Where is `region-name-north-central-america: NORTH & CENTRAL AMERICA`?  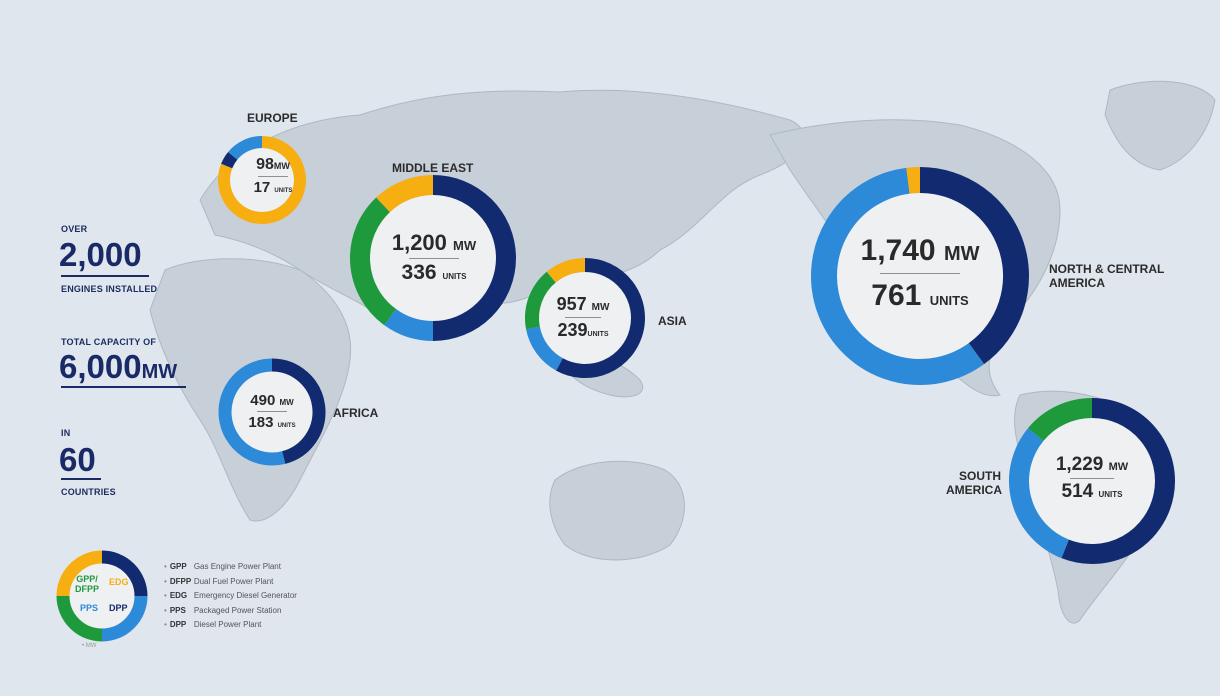 region-name-north-central-america: NORTH & CENTRAL AMERICA is located at coordinates (1106, 276).